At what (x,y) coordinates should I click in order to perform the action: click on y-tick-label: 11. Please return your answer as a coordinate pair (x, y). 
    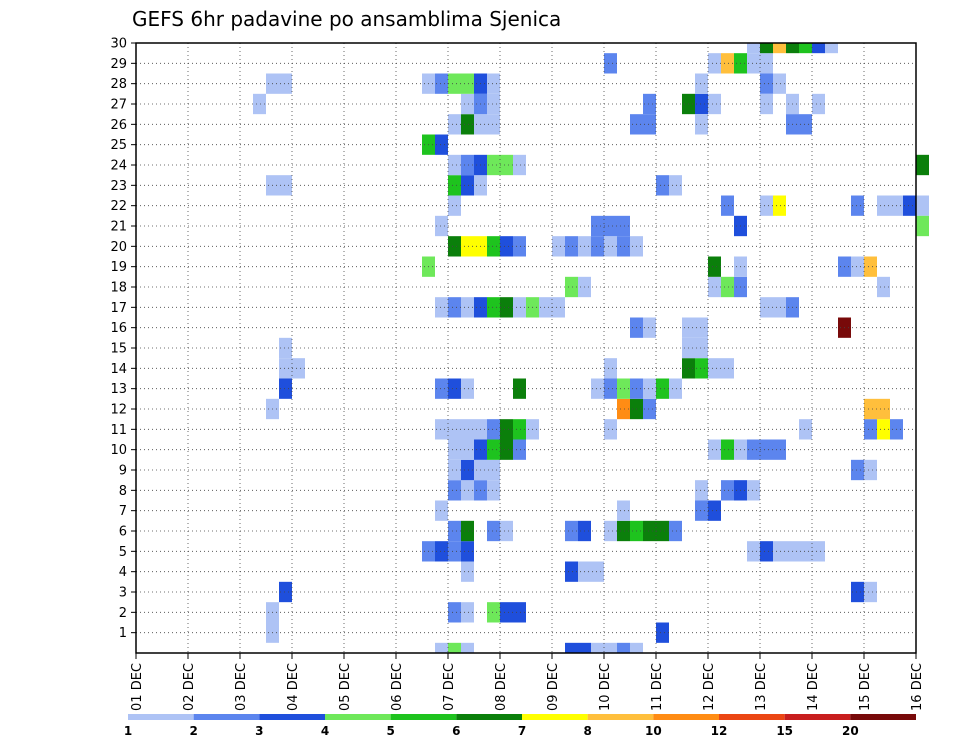
    Looking at the image, I should click on (118, 430).